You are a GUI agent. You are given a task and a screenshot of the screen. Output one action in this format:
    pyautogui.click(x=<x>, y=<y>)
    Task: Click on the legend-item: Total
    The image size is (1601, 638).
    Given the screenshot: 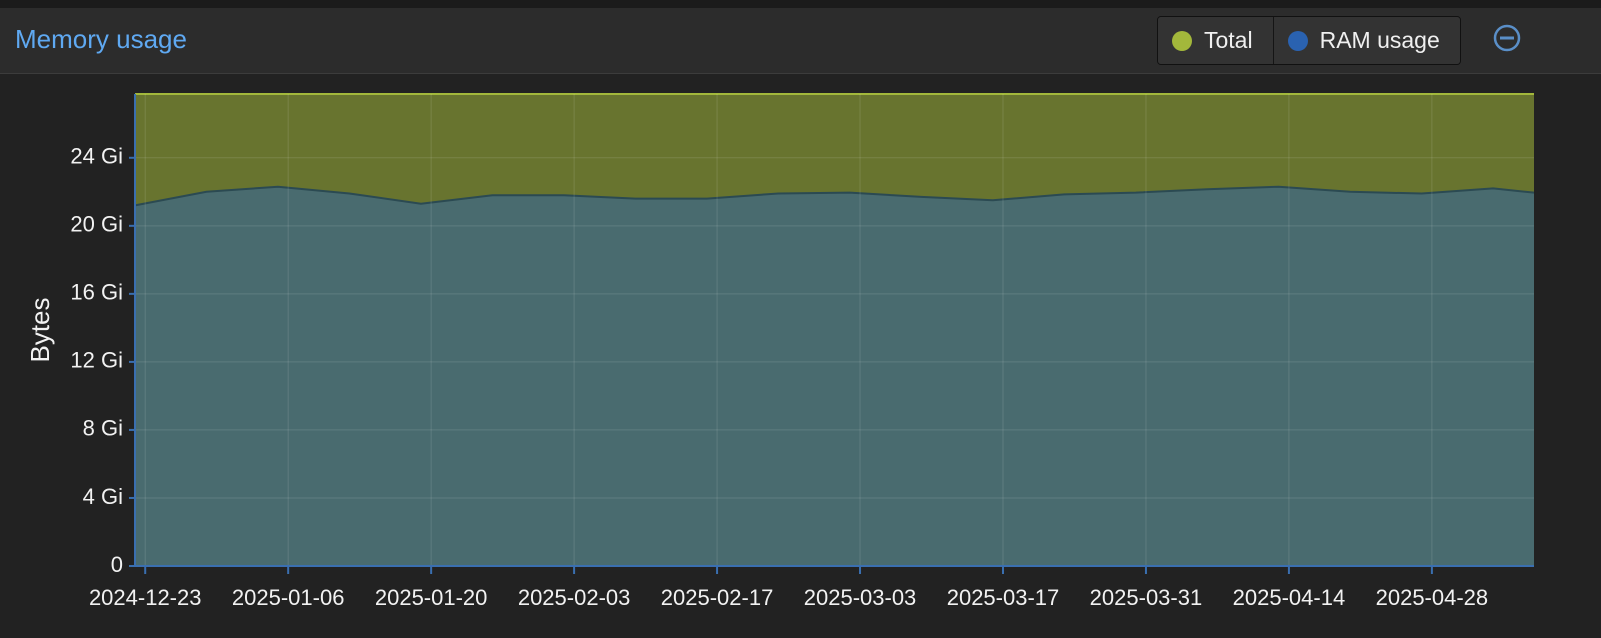 What is the action you would take?
    pyautogui.click(x=1215, y=40)
    